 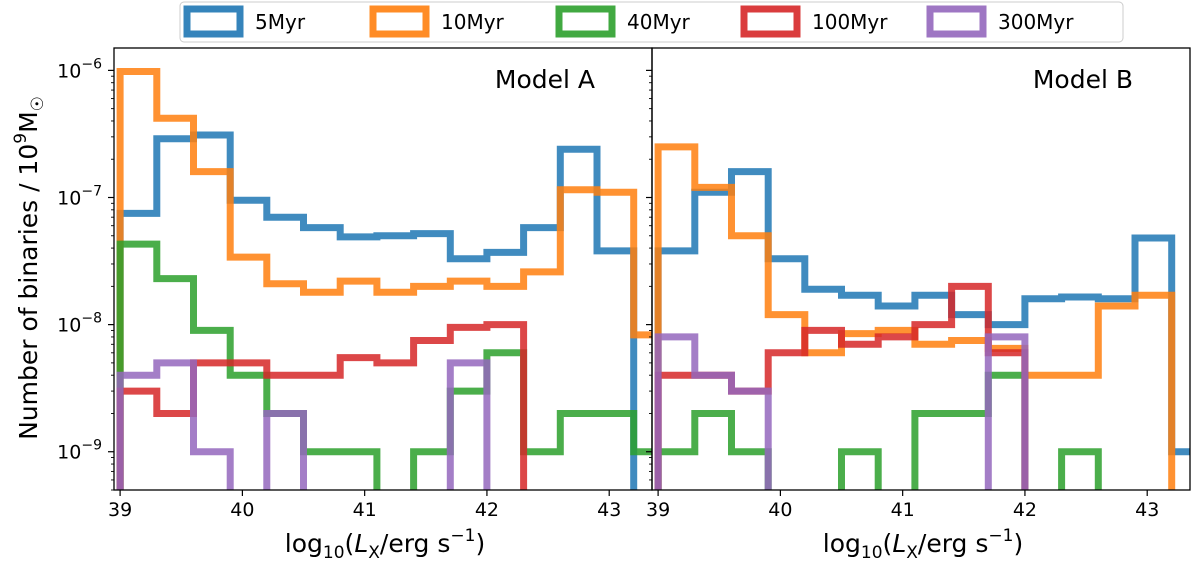 What do you see at coordinates (1083, 79) in the screenshot?
I see `panel-label: Model B` at bounding box center [1083, 79].